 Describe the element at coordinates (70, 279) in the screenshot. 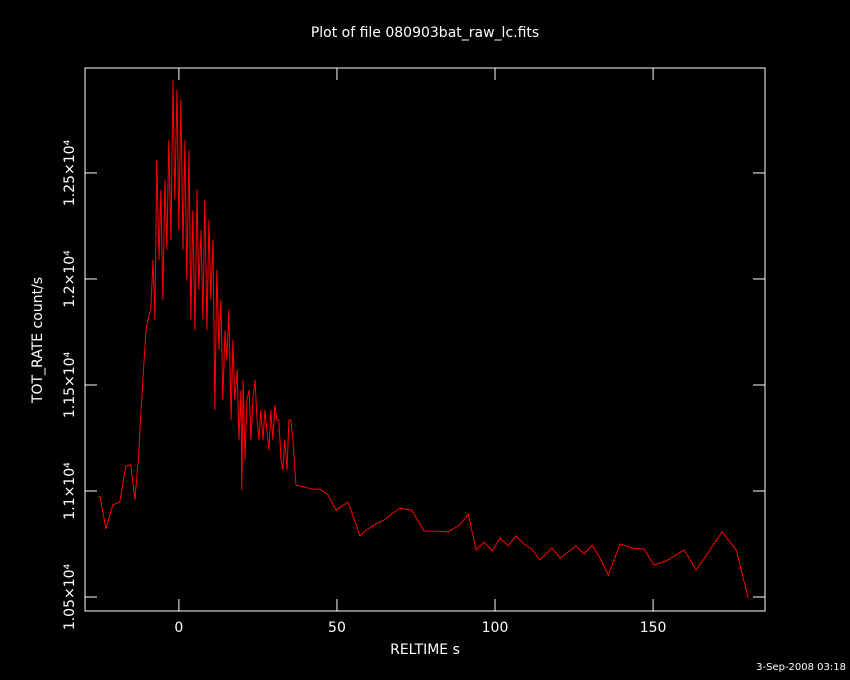

I see `y-tick-label: 1.2×10⁴` at that location.